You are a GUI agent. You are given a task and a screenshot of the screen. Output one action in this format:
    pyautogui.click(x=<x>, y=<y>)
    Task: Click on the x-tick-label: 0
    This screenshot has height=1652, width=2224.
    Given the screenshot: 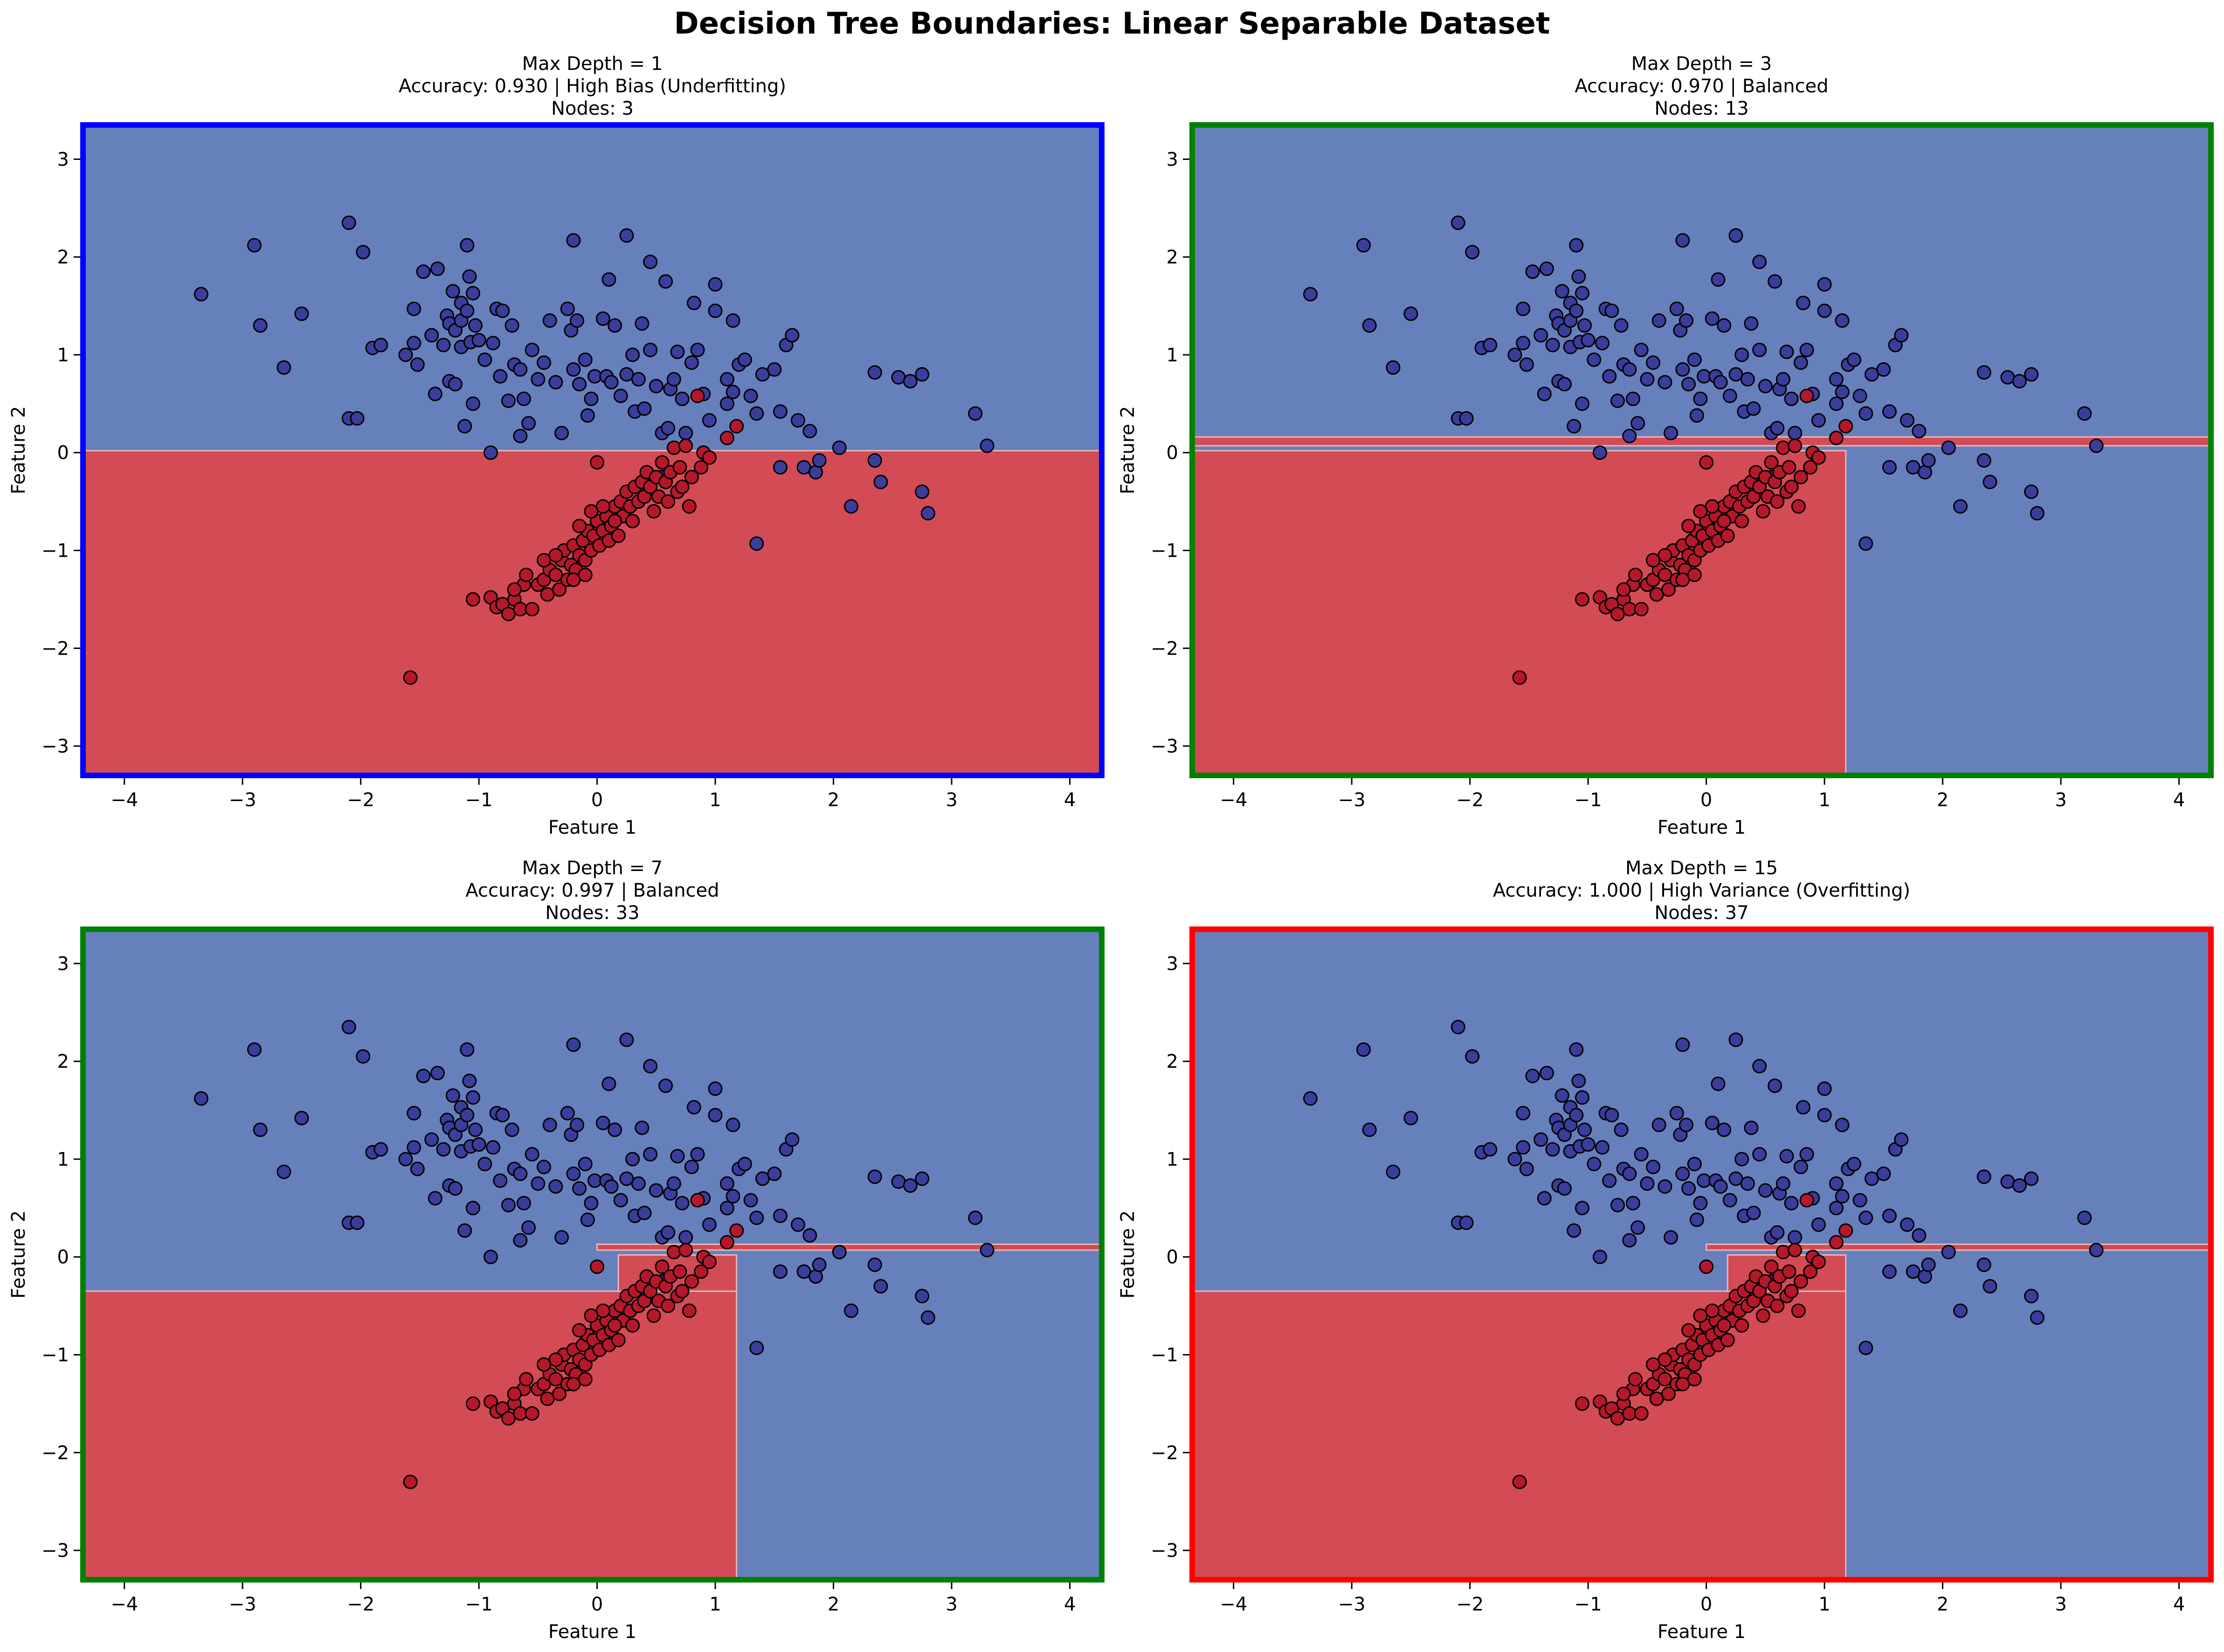 What is the action you would take?
    pyautogui.click(x=1706, y=1604)
    